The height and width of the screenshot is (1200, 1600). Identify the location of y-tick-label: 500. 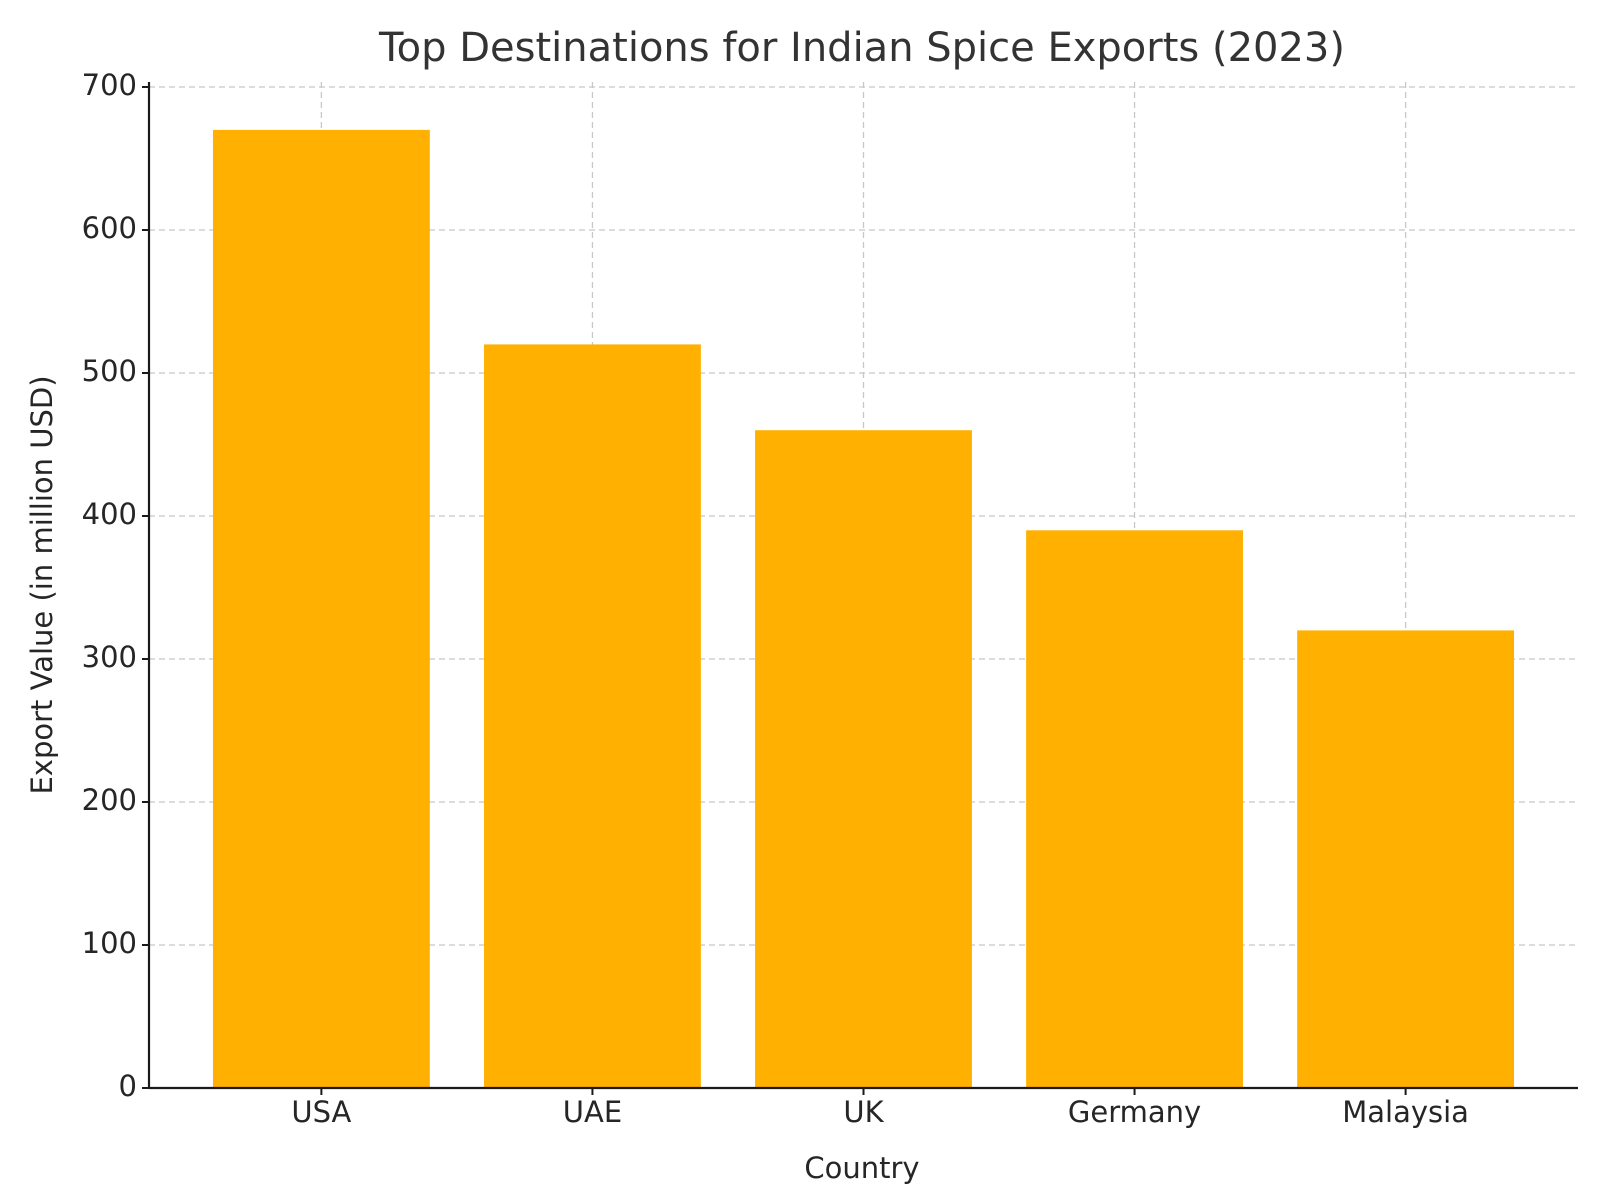
(109, 371).